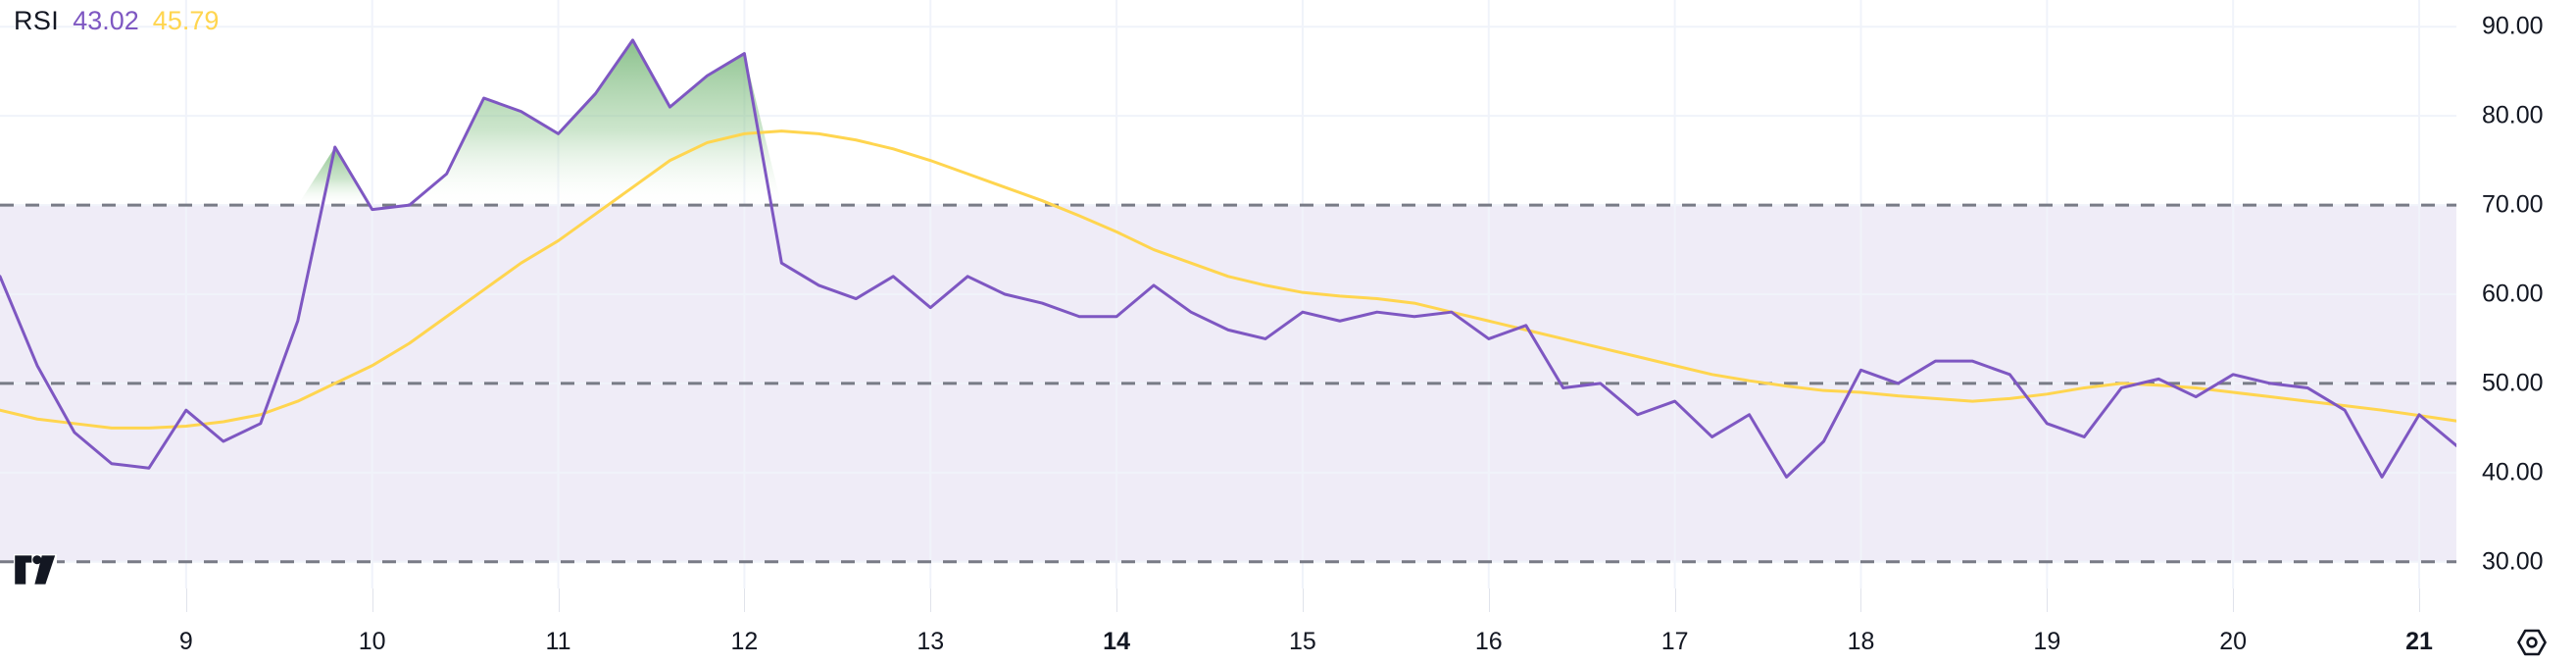 The width and height of the screenshot is (2576, 665). What do you see at coordinates (185, 641) in the screenshot?
I see `x-axis-label: 9` at bounding box center [185, 641].